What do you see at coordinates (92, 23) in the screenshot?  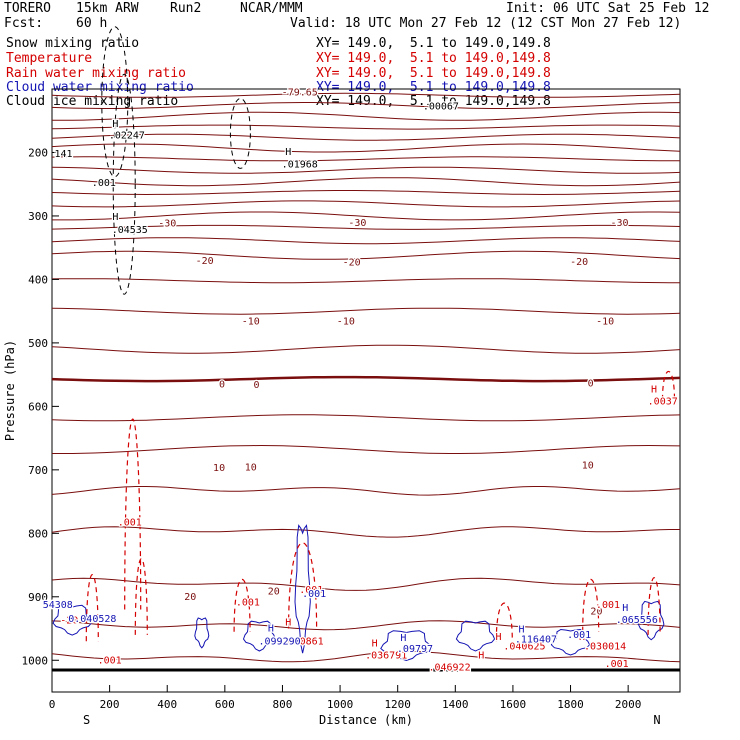 I see `fcst-value: 60 h` at bounding box center [92, 23].